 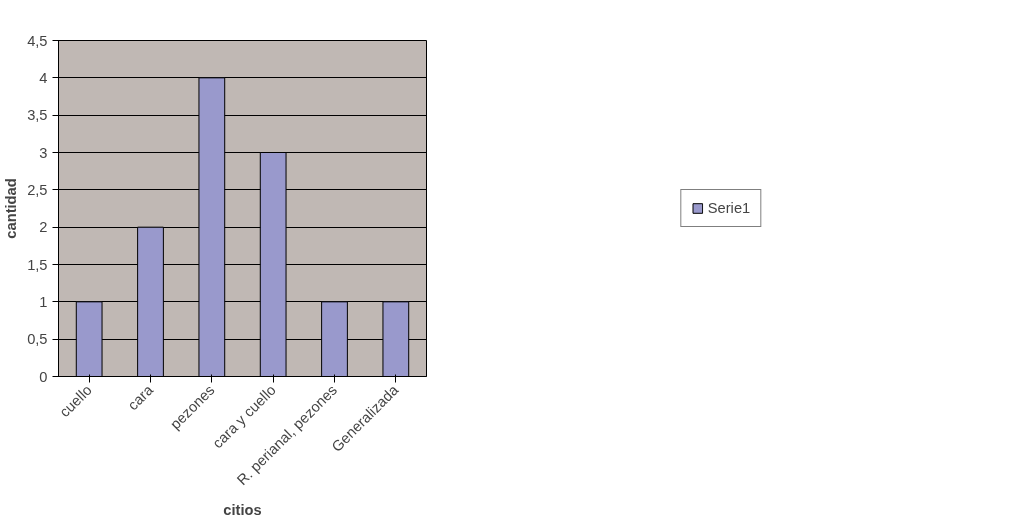 What do you see at coordinates (140, 397) in the screenshot?
I see `x-tick-label: cara` at bounding box center [140, 397].